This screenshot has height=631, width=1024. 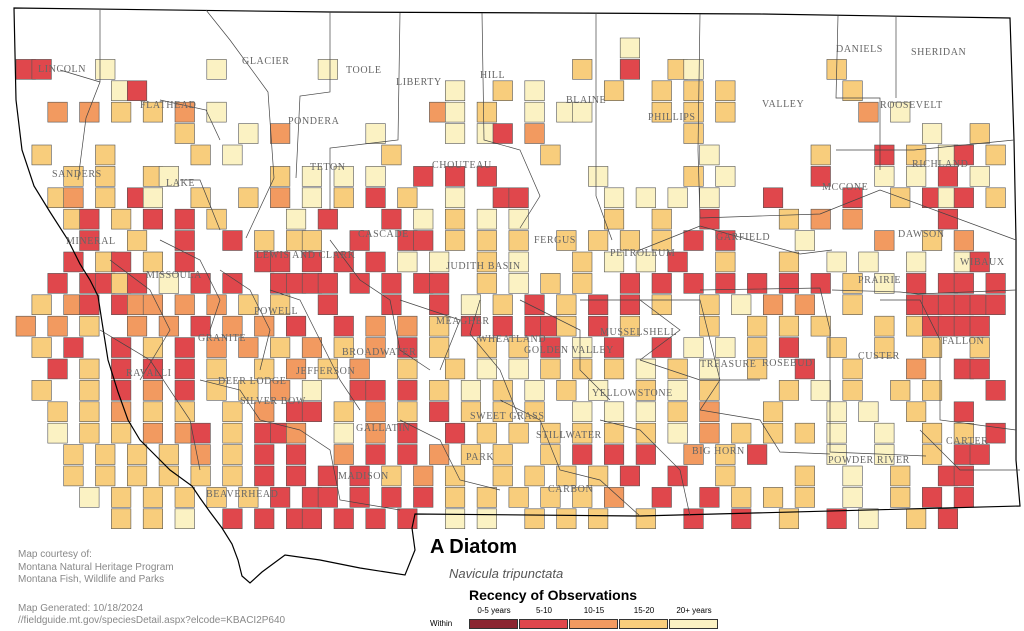 What do you see at coordinates (383, 234) in the screenshot?
I see `county-label: CASCADE` at bounding box center [383, 234].